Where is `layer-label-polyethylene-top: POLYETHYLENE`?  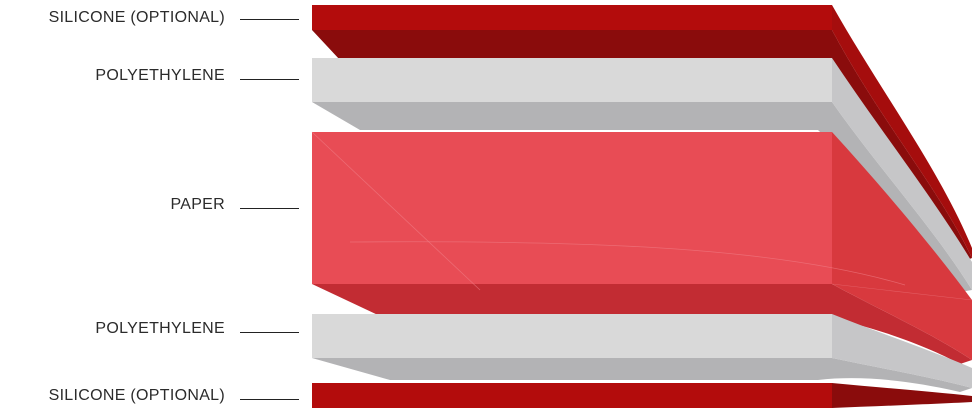 layer-label-polyethylene-top: POLYETHYLENE is located at coordinates (160, 75).